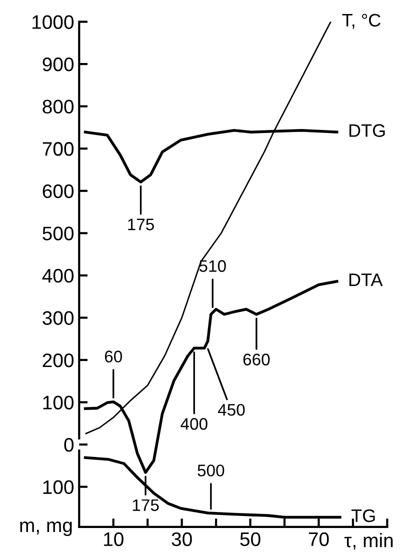 The width and height of the screenshot is (408, 558). Describe the element at coordinates (58, 318) in the screenshot. I see `y-tick-label: 300` at that location.